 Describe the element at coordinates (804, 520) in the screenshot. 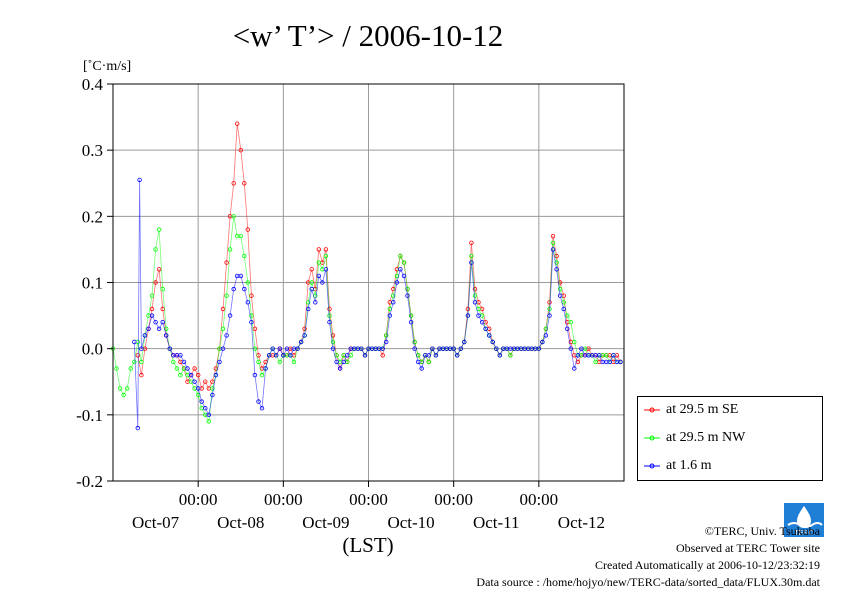

I see `terc-logo-icon: TERC` at that location.